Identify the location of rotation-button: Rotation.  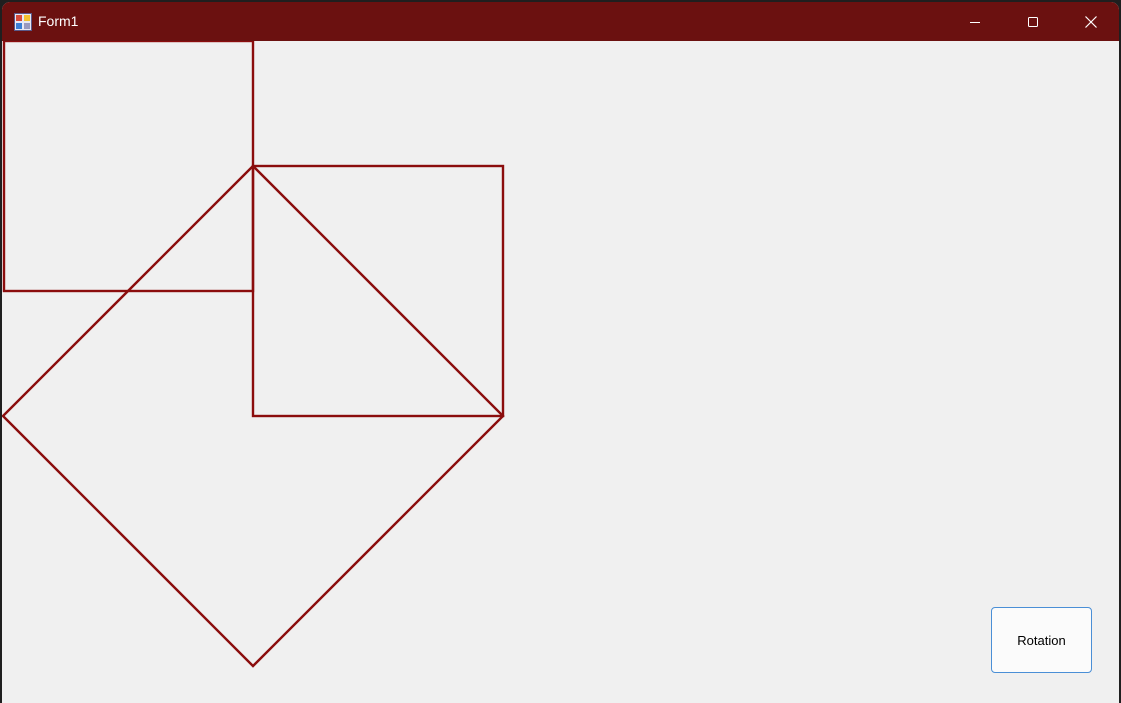
(1041, 640).